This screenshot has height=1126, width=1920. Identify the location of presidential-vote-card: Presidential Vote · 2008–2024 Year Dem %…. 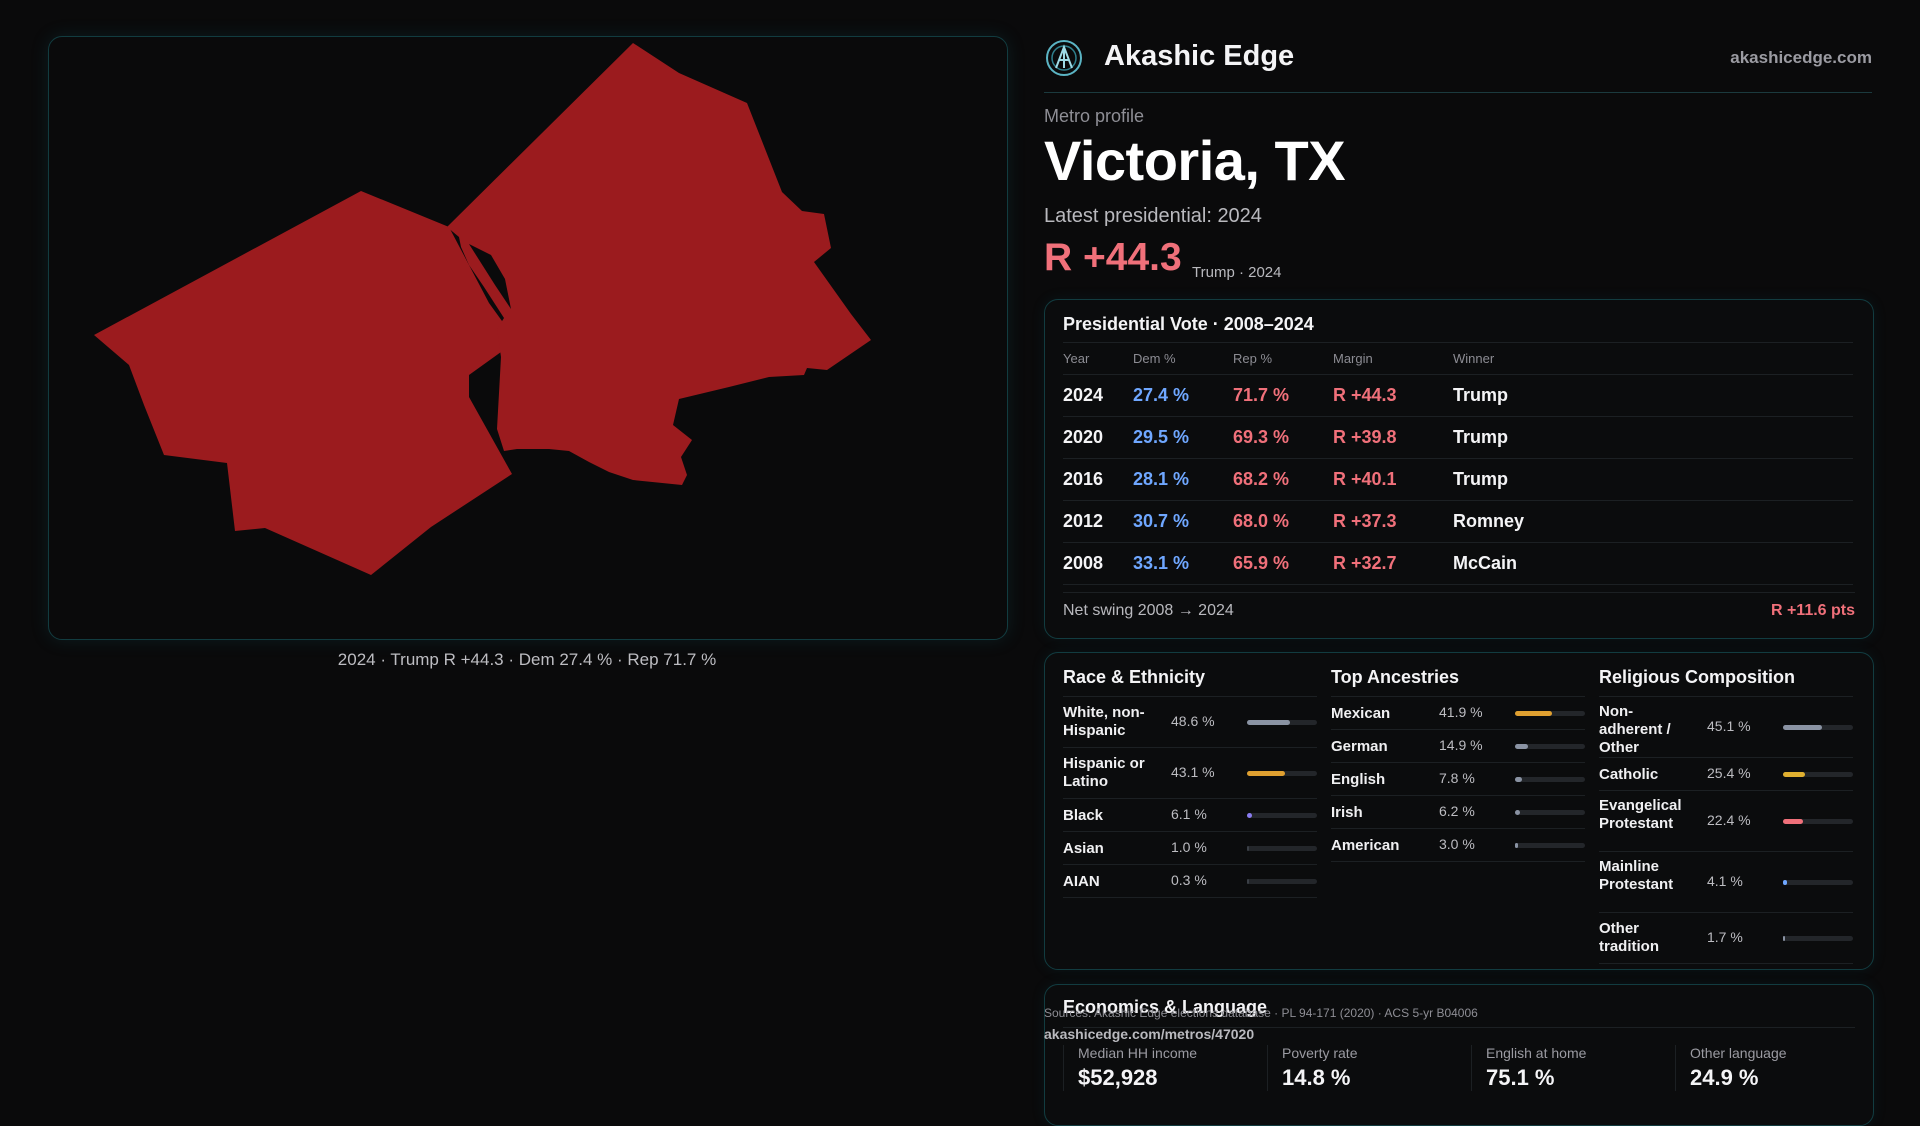
(1459, 469).